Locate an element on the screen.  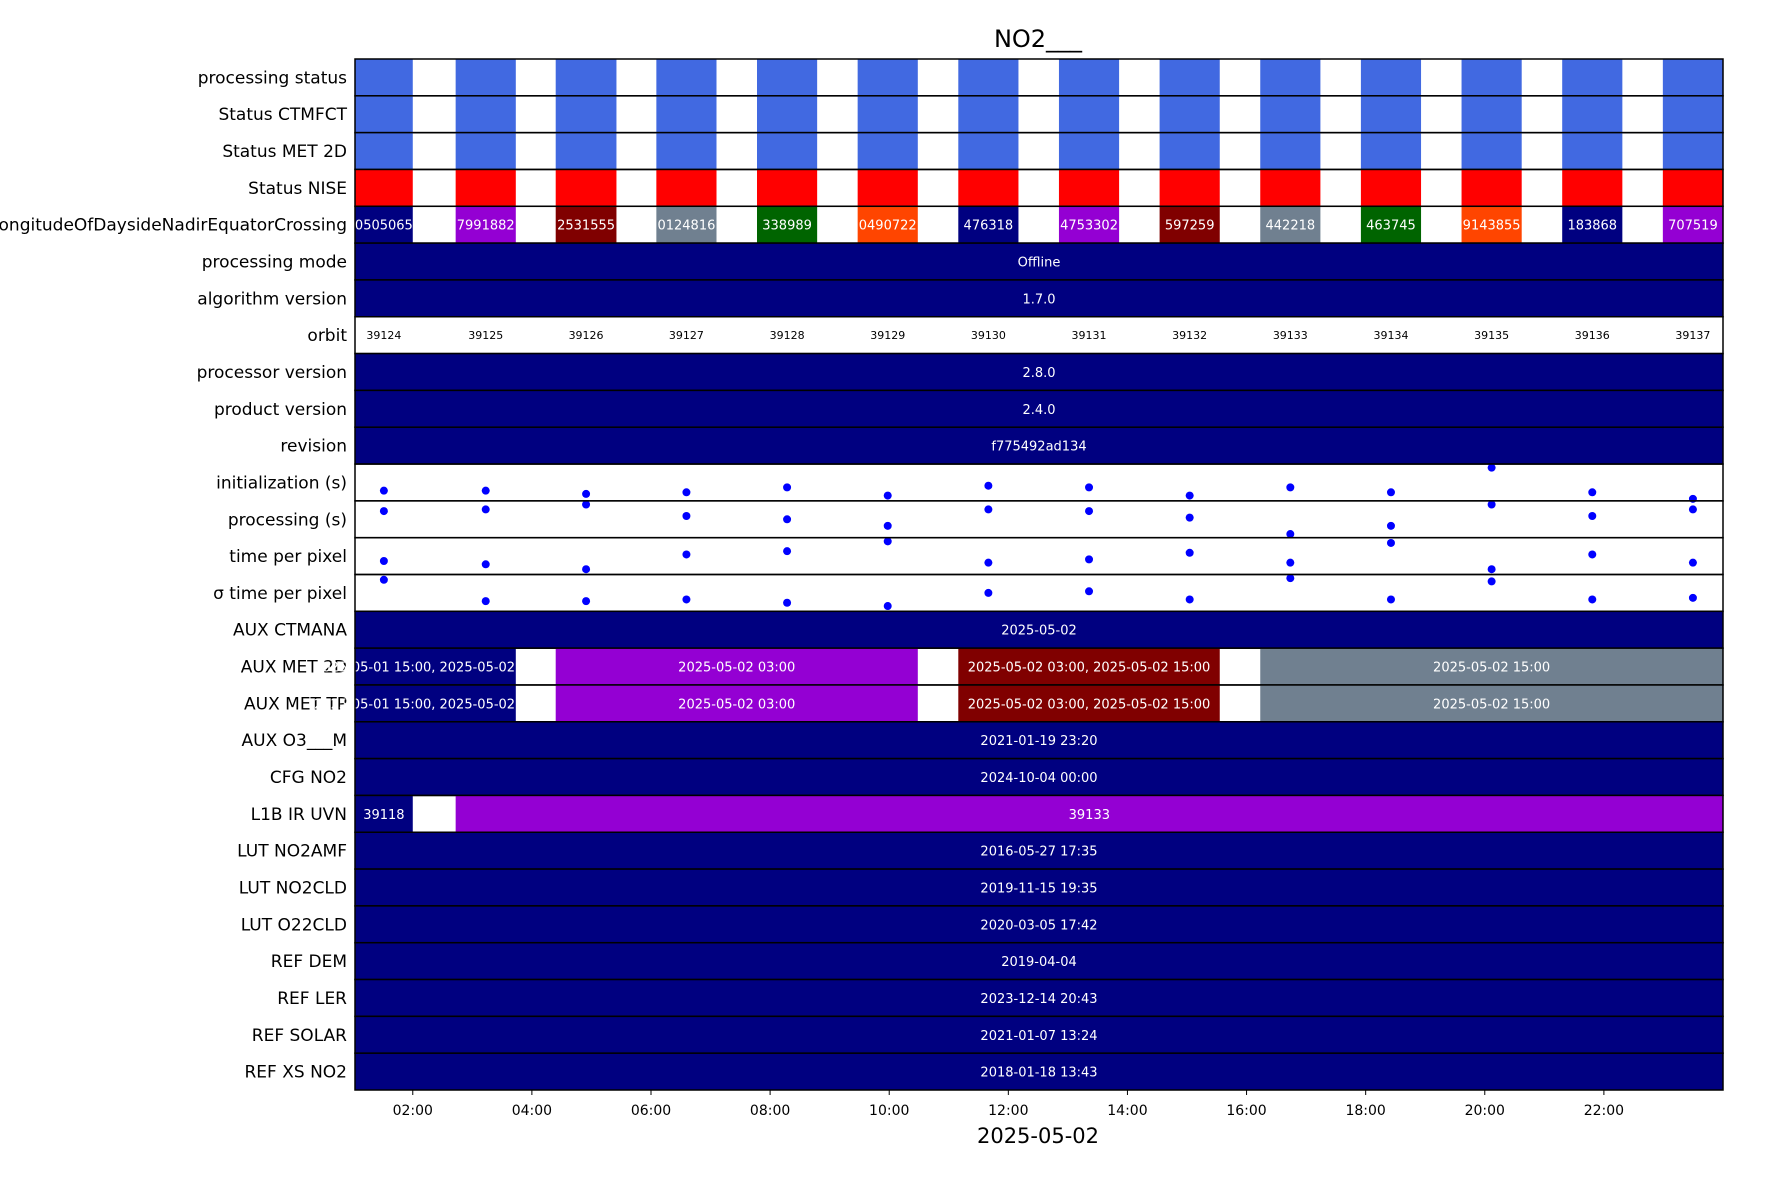
x-tick-label: 18:00 is located at coordinates (1365, 1111).